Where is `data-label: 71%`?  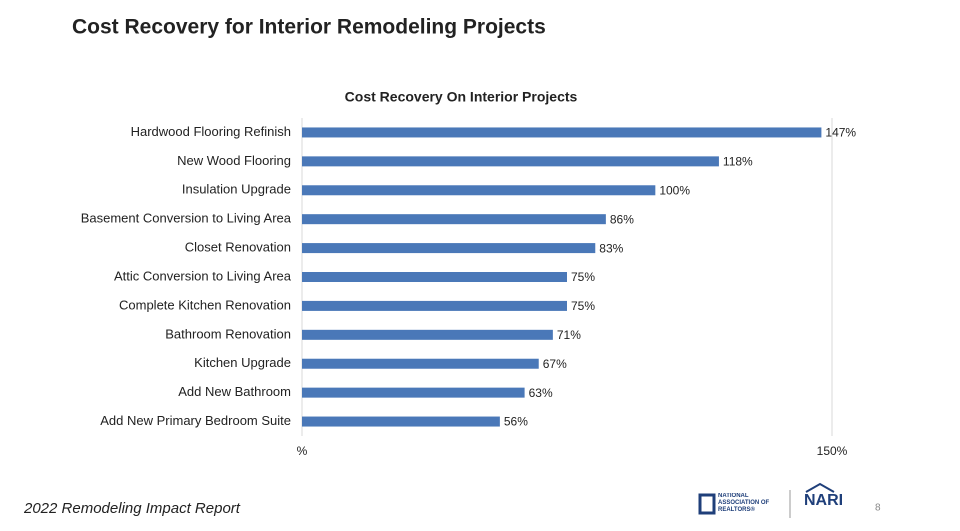
data-label: 71% is located at coordinates (569, 335).